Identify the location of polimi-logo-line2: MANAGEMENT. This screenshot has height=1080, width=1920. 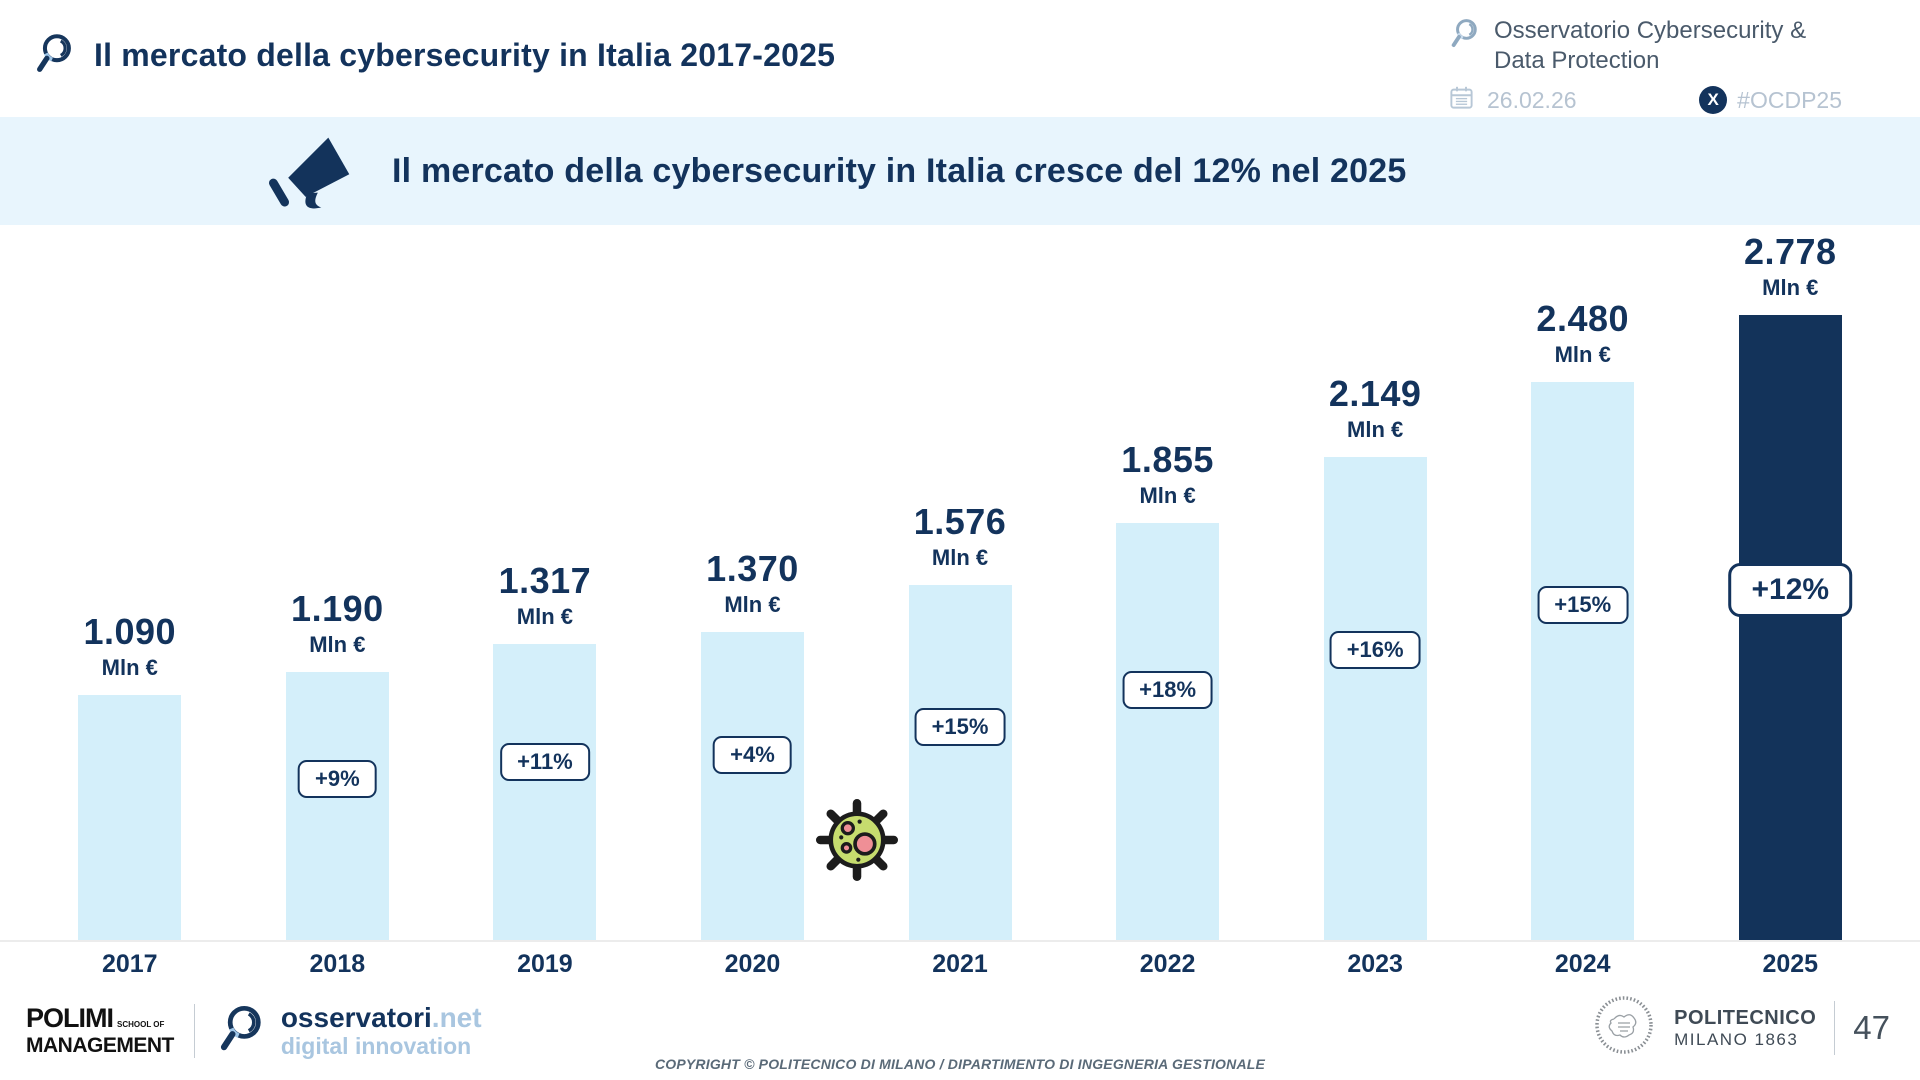
(100, 1045).